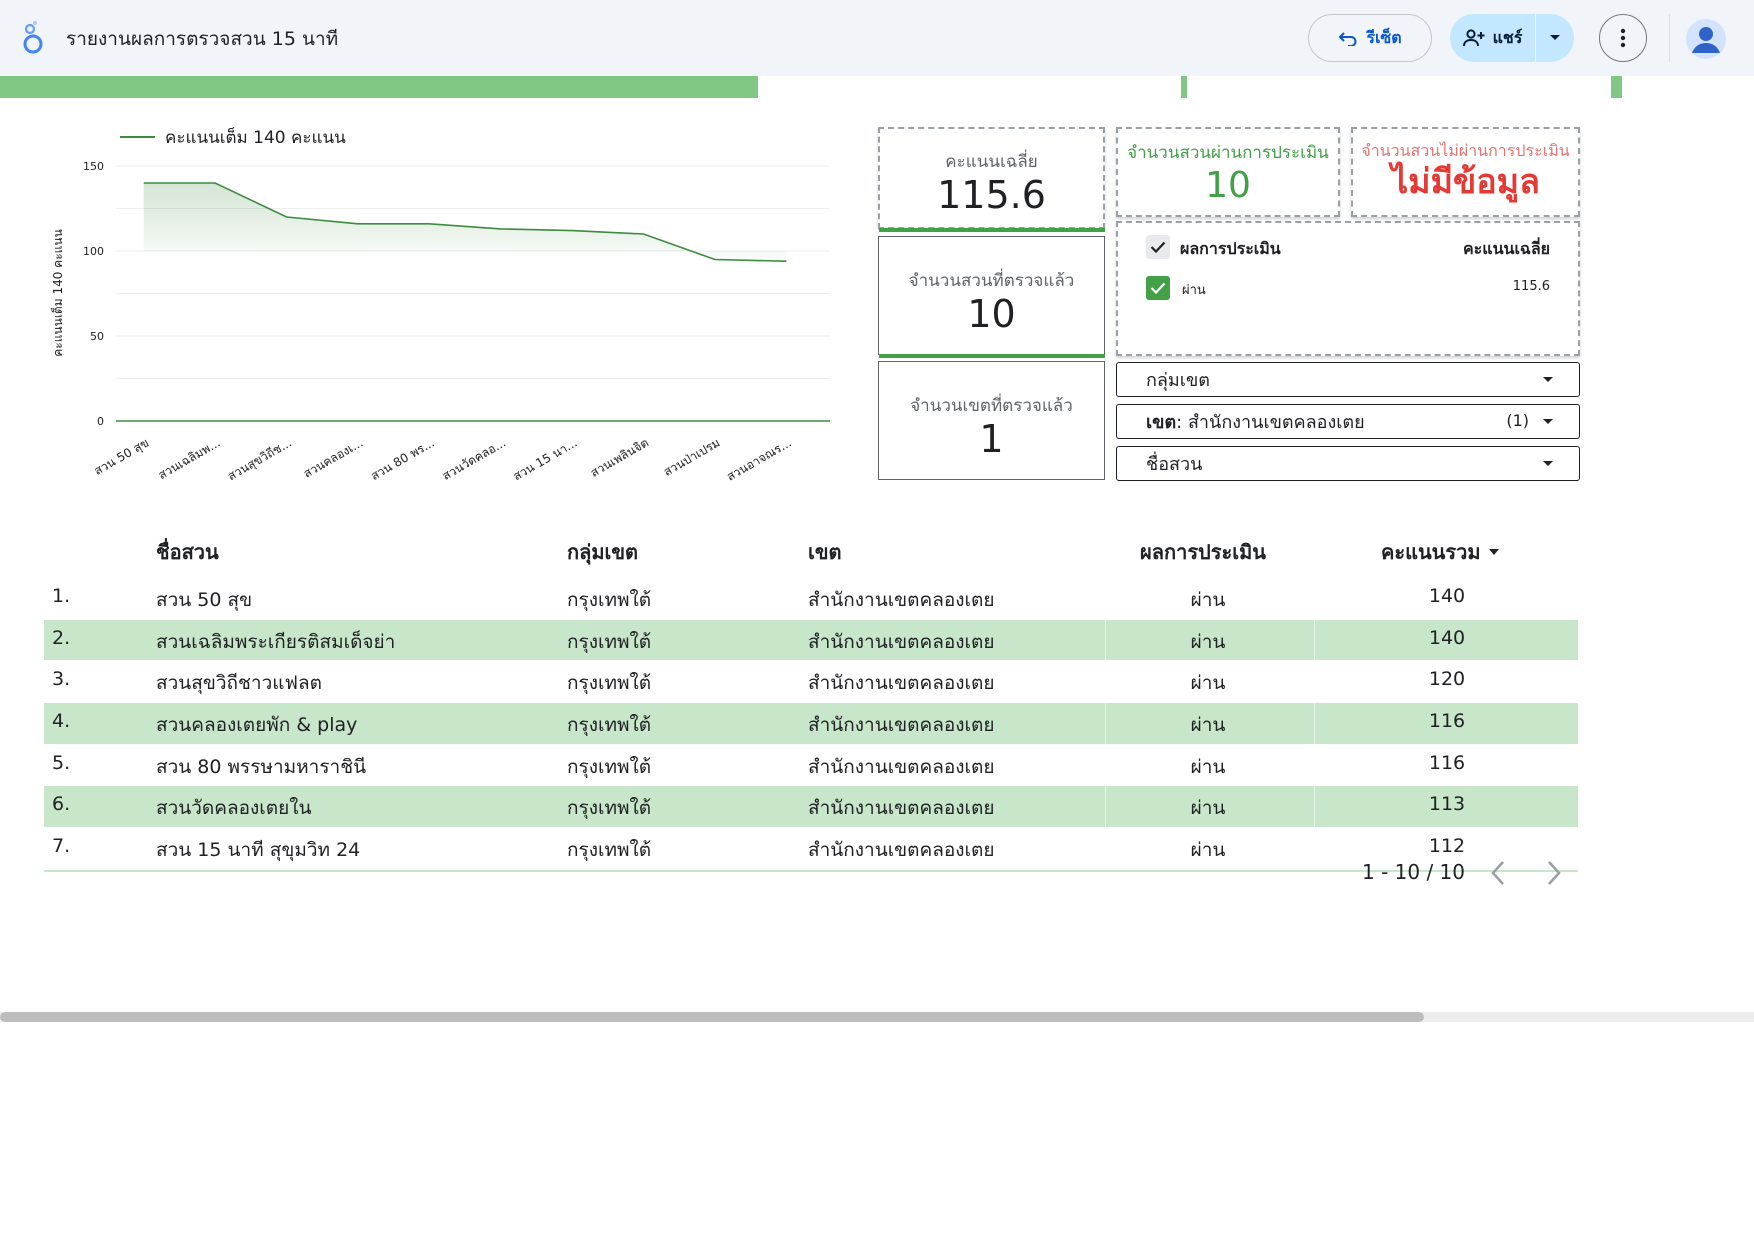 This screenshot has height=1240, width=1754. I want to click on x-tick-label: สวนป่าเปรม, so click(691, 456).